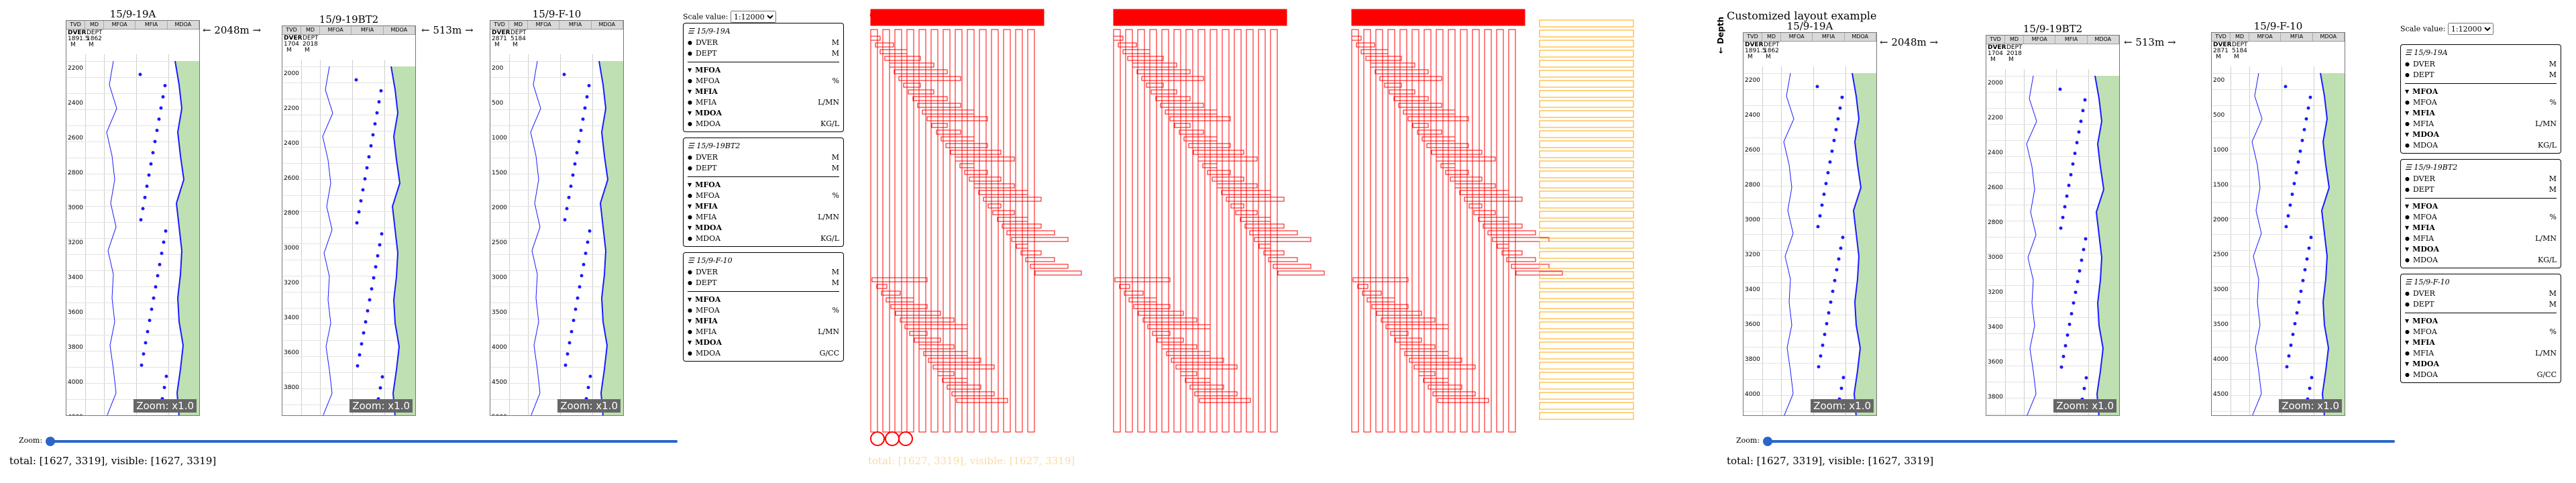  I want to click on legend-unit: L/MN, so click(2546, 353).